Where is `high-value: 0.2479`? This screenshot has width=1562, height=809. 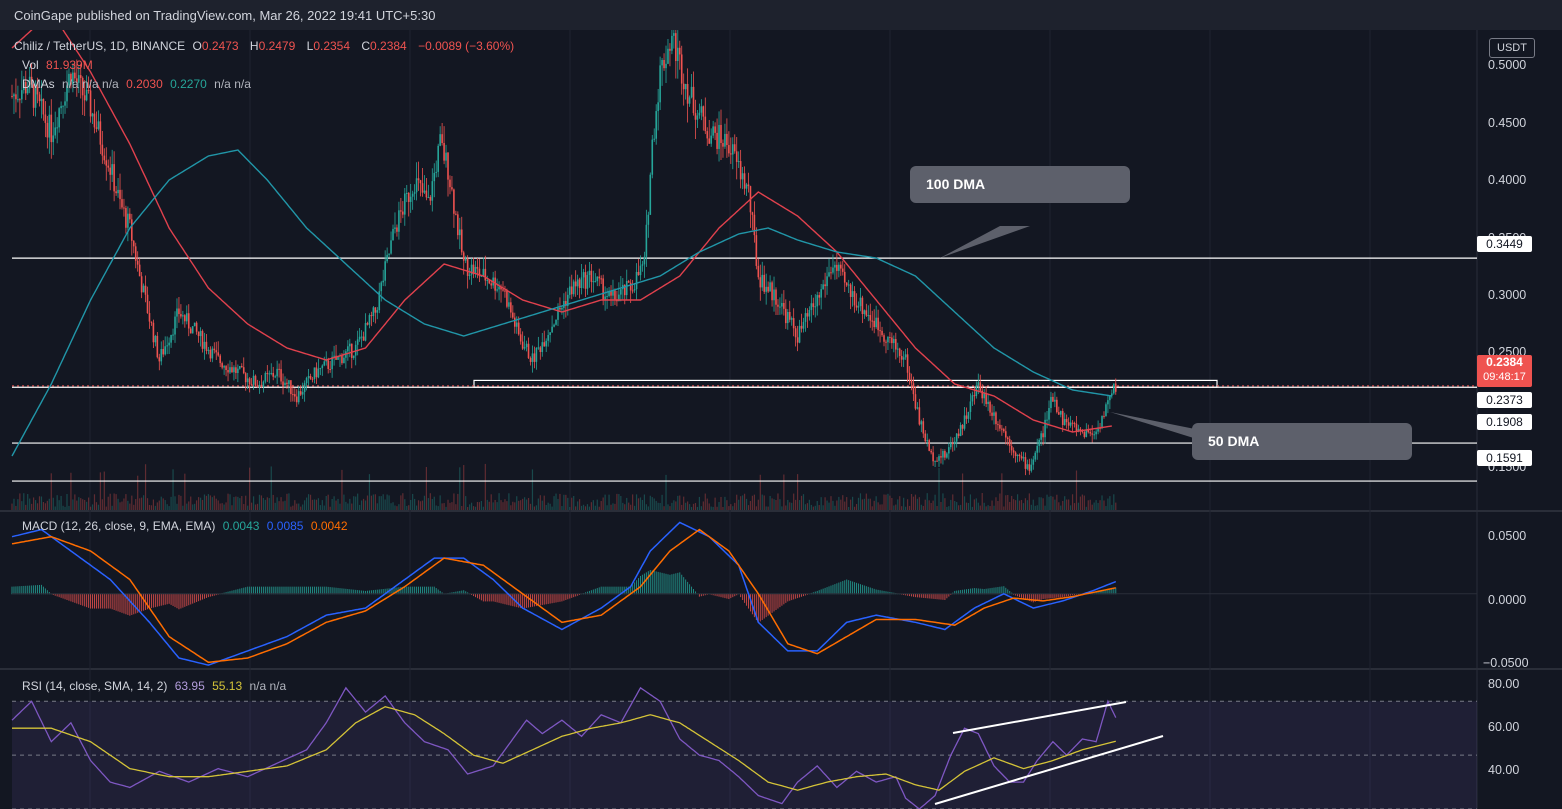
high-value: 0.2479 is located at coordinates (277, 46).